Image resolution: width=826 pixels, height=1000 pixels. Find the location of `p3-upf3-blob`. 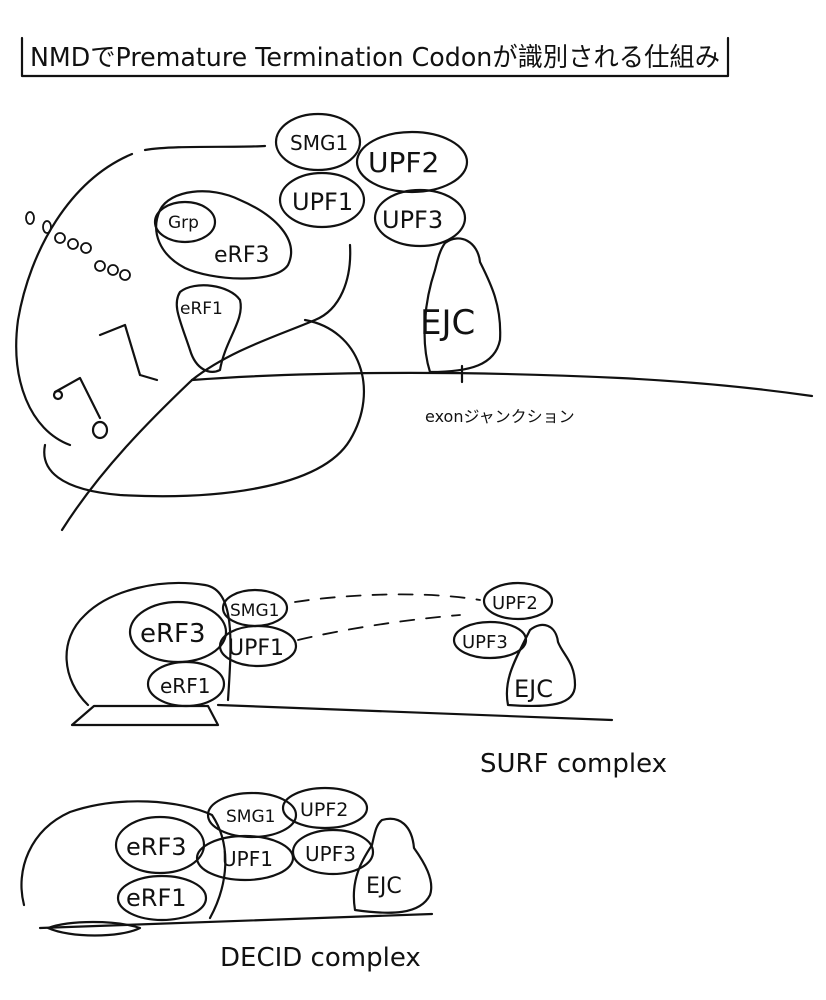

p3-upf3-blob is located at coordinates (333, 852).